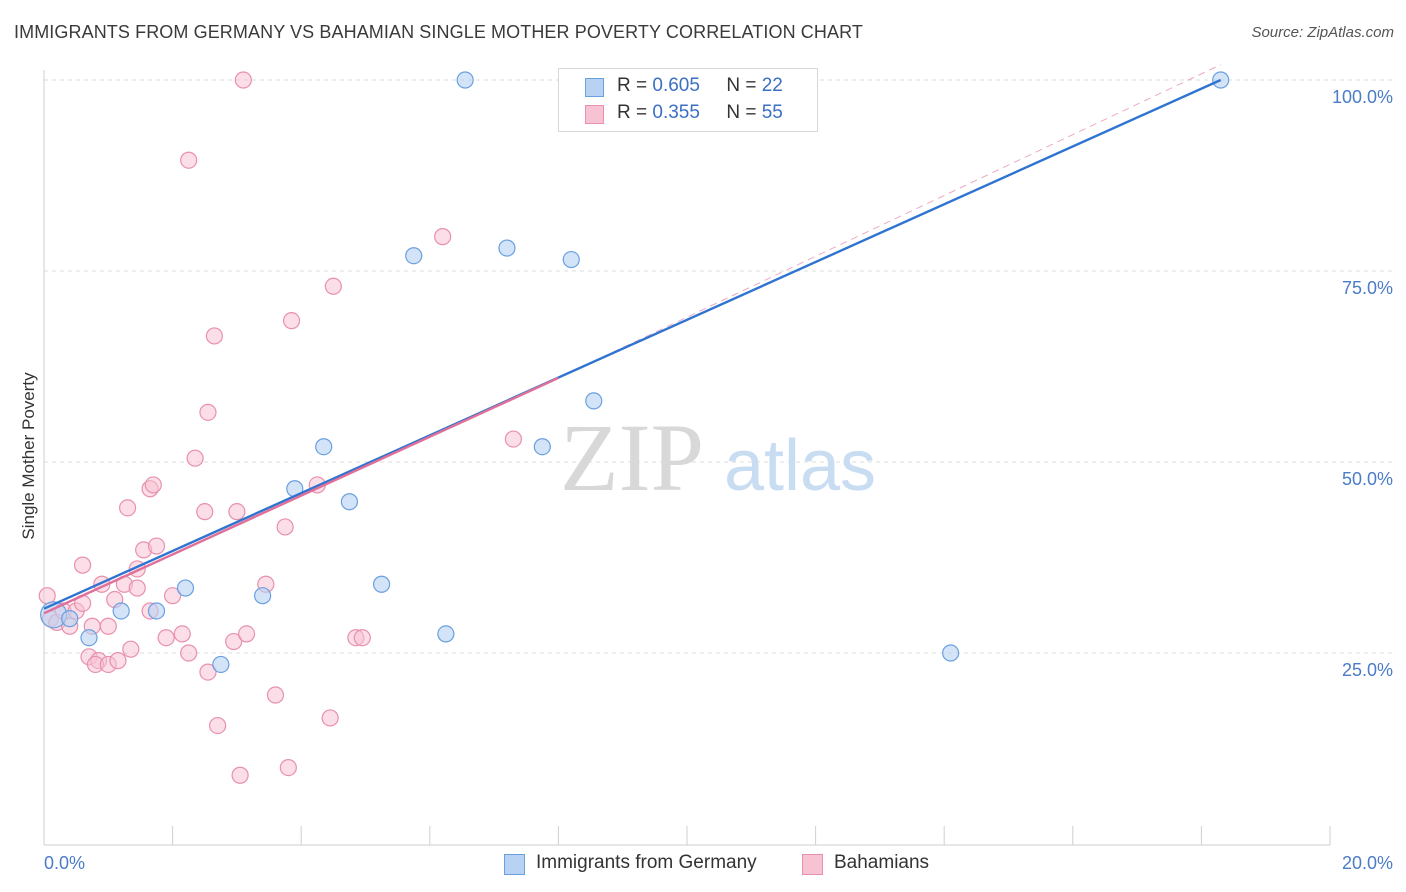  What do you see at coordinates (718, 457) in the screenshot?
I see `watermark: ZIP atlas` at bounding box center [718, 457].